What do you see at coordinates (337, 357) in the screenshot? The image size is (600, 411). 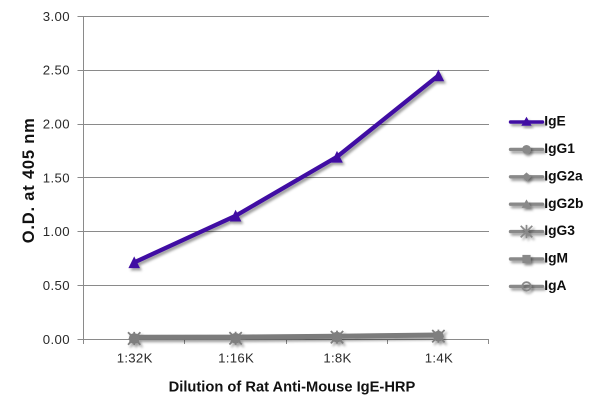 I see `svg-text: 1:8K` at bounding box center [337, 357].